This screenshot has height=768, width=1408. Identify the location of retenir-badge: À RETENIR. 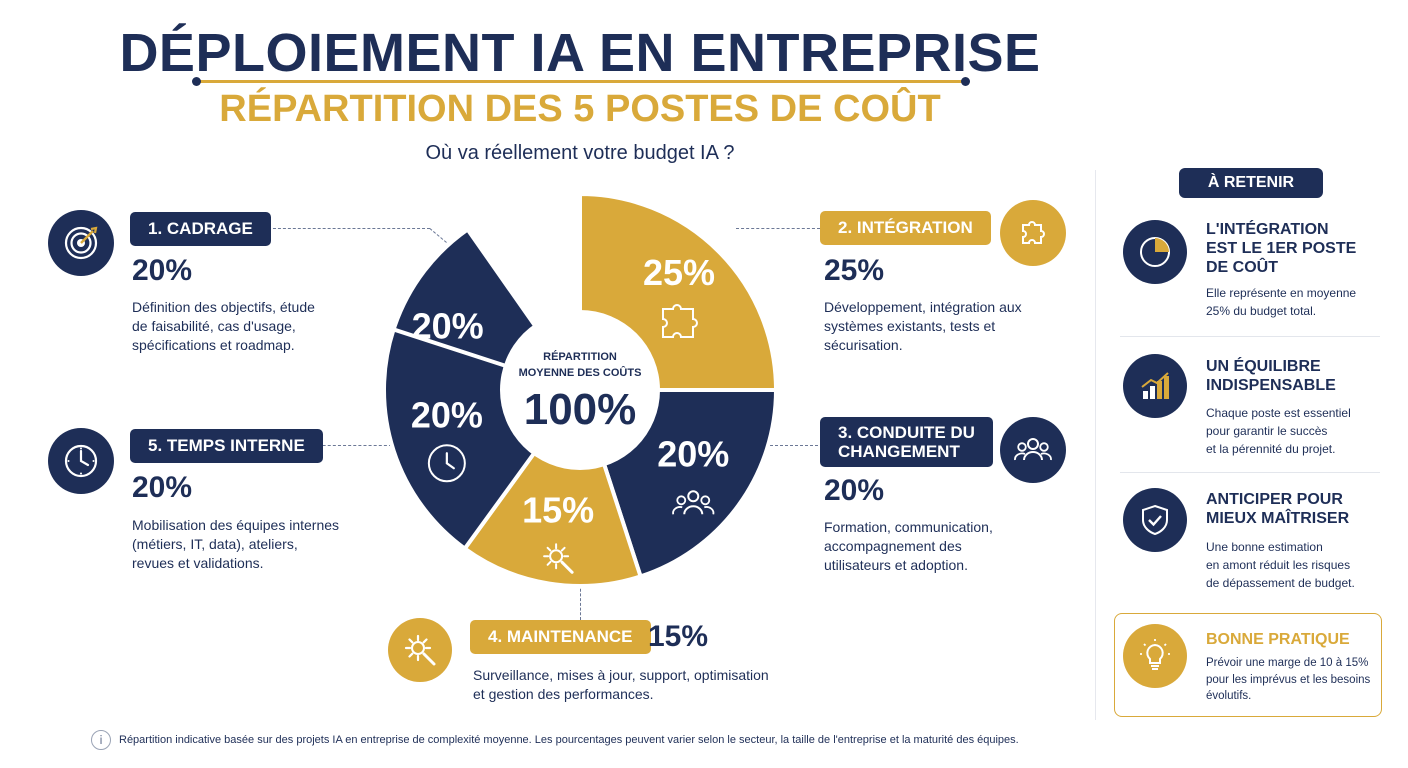
(1251, 183).